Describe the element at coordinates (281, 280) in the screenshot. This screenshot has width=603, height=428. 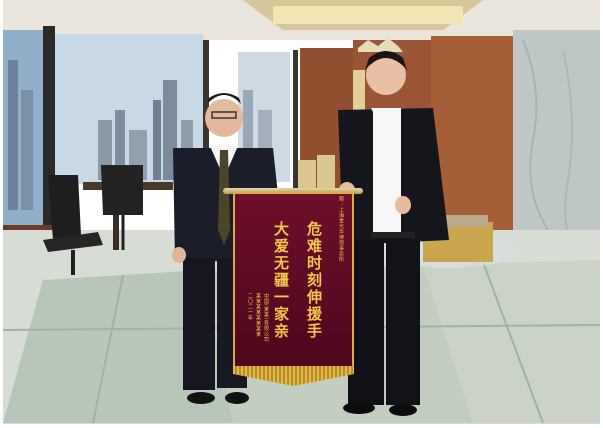
I see `pennant-line-left: 大爱无疆一家亲` at that location.